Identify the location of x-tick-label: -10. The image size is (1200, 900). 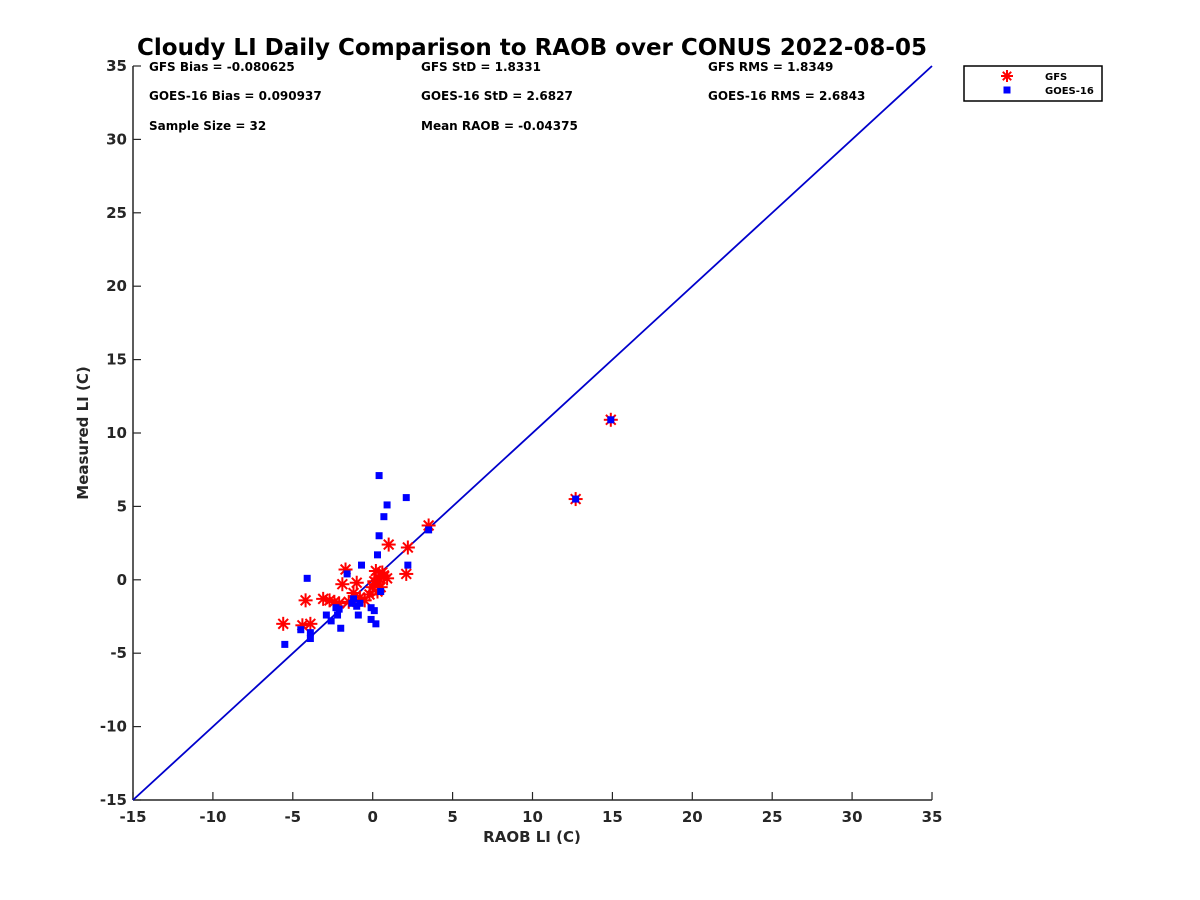
(212, 817).